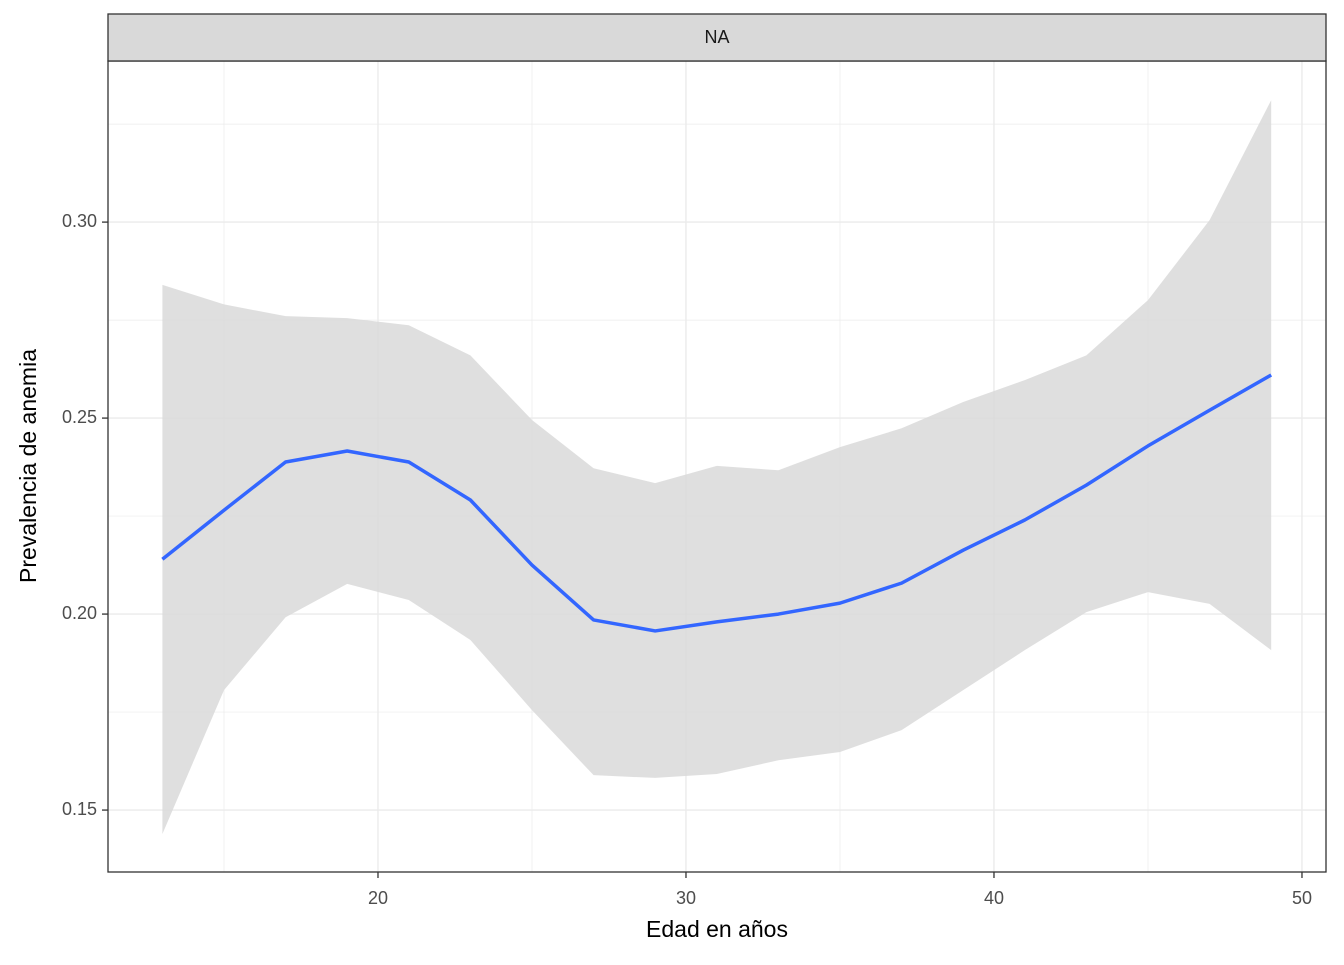 The width and height of the screenshot is (1344, 965). What do you see at coordinates (1302, 898) in the screenshot?
I see `x-tick-label: 50` at bounding box center [1302, 898].